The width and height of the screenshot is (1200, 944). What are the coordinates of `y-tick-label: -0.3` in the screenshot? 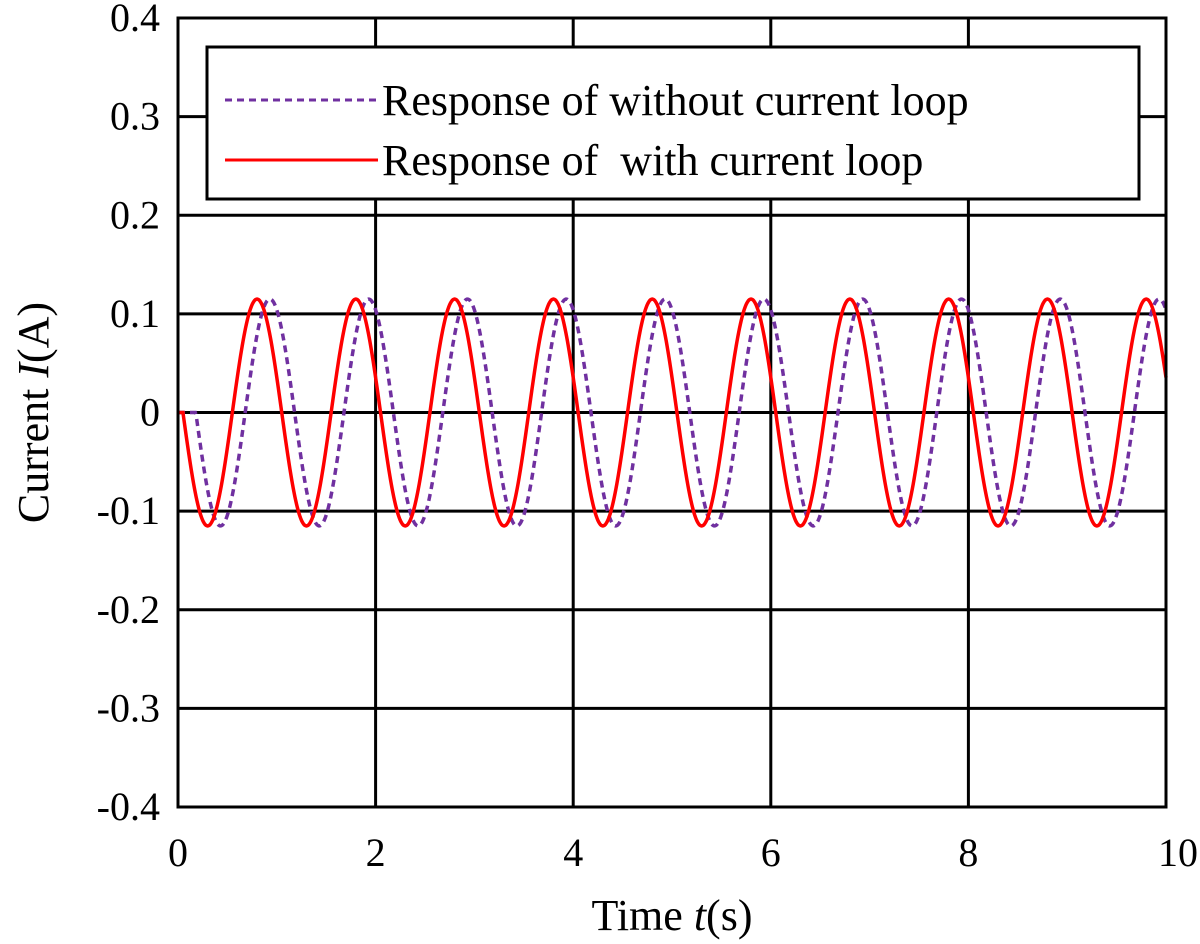 It's located at (128, 707).